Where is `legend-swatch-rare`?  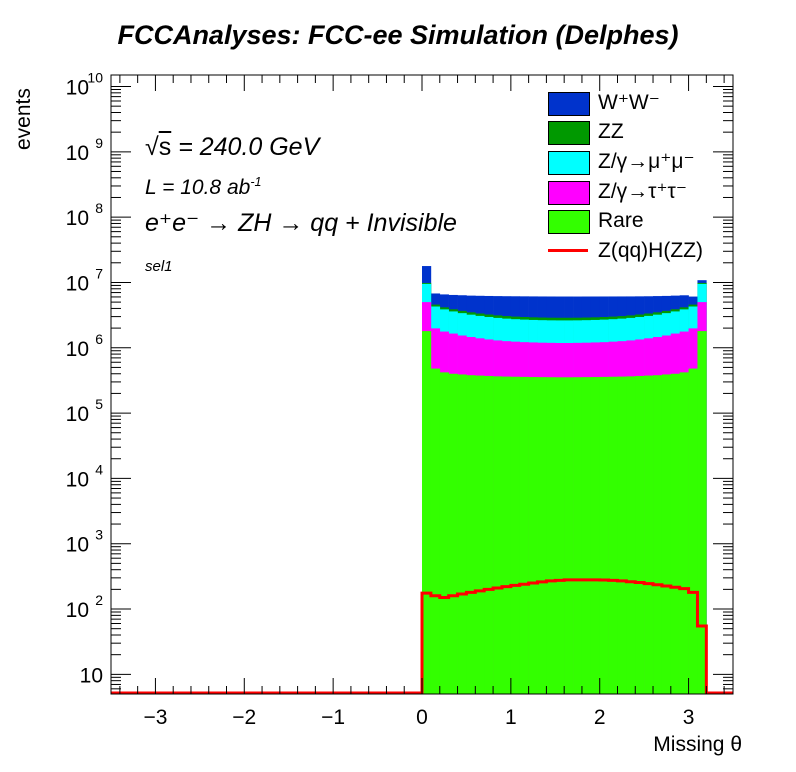 legend-swatch-rare is located at coordinates (569, 222).